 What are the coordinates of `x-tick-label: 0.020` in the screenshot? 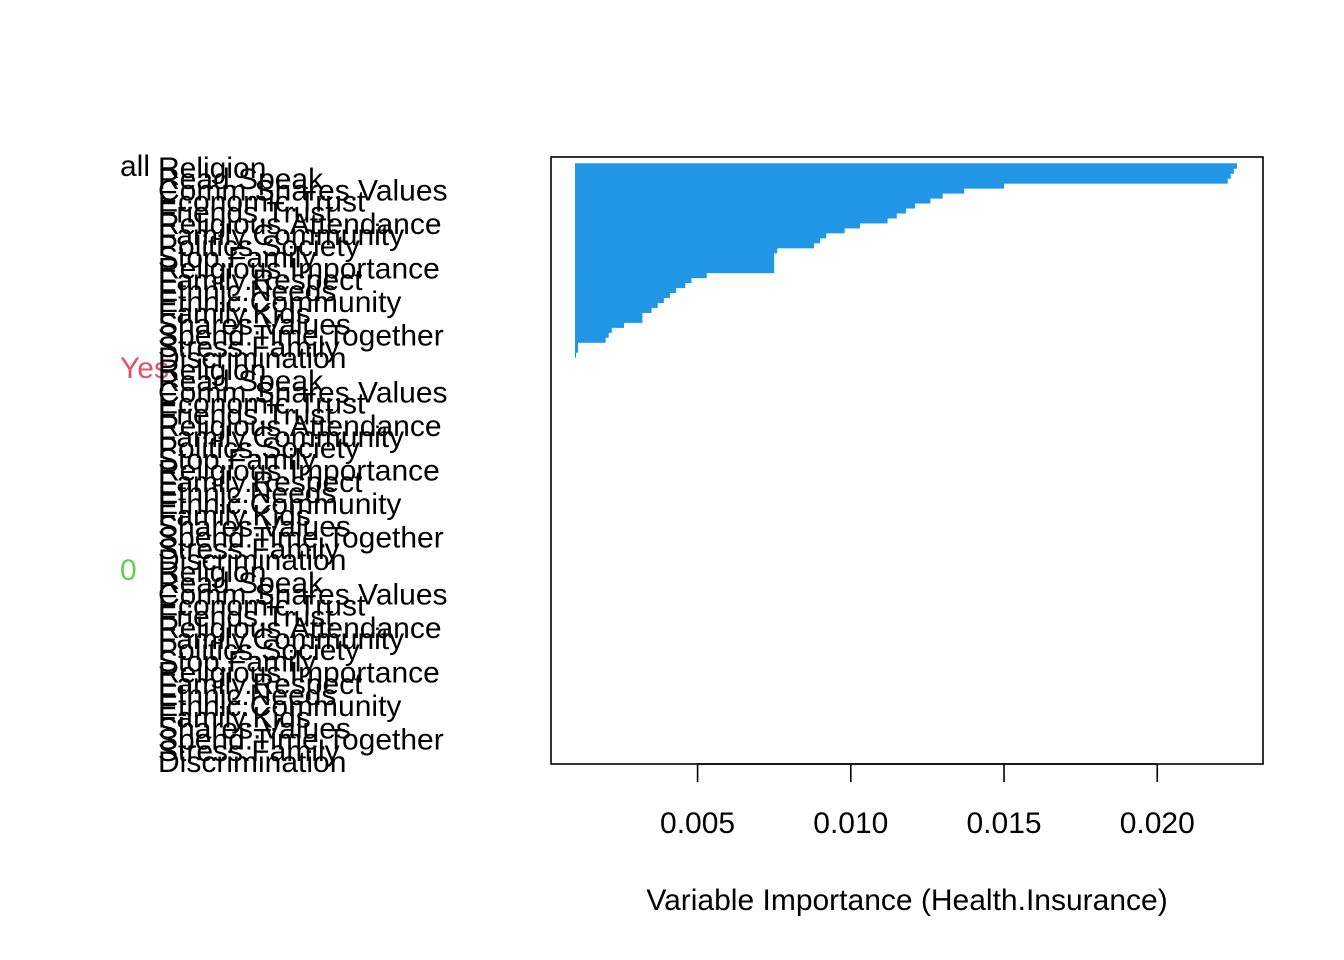 It's located at (1157, 823).